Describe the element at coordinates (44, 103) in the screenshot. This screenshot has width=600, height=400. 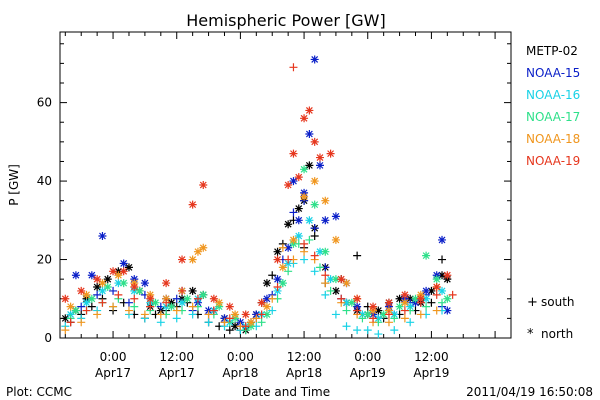
I see `y-tick-label: 60` at that location.